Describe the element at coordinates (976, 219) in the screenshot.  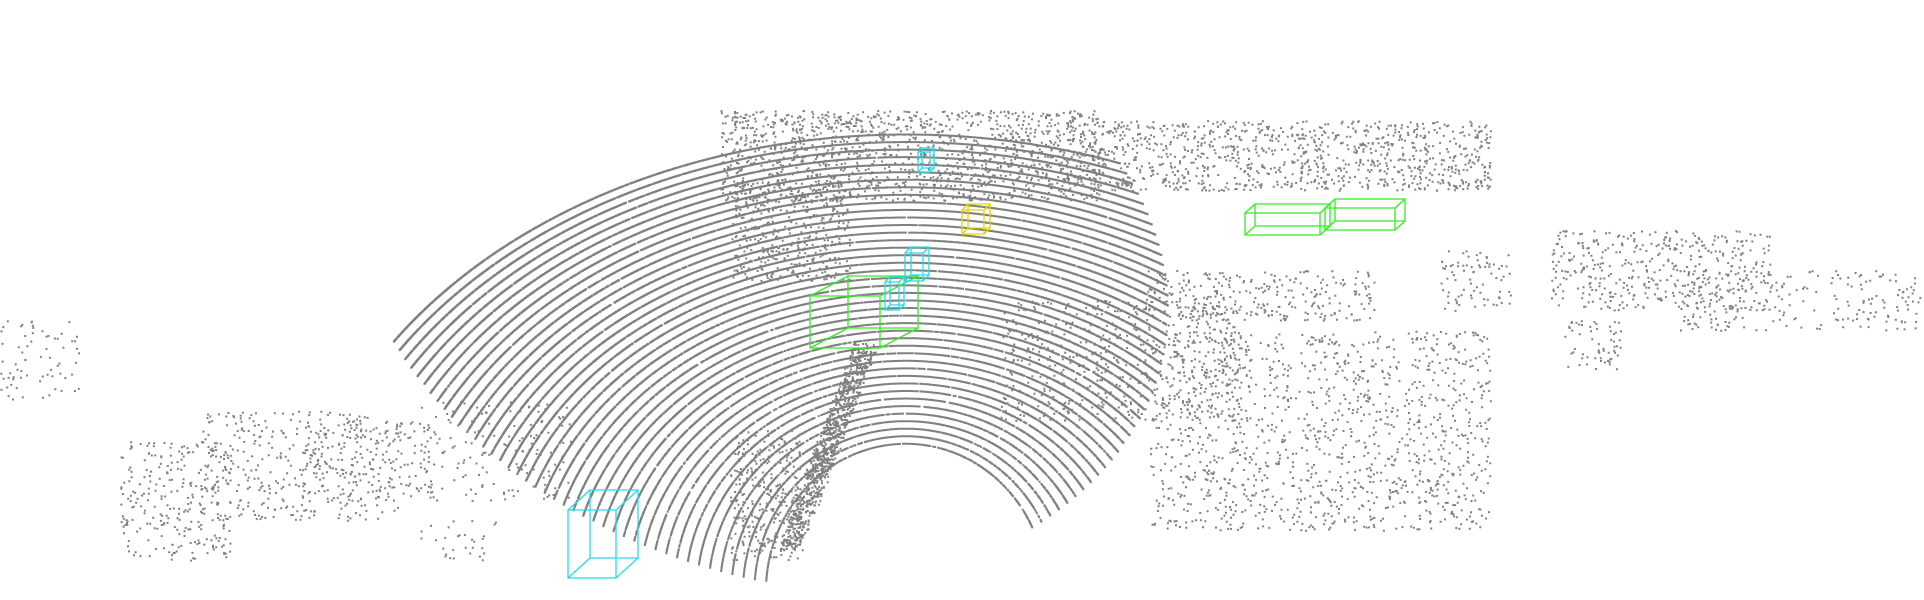
I see `cyclist-bounding-box` at that location.